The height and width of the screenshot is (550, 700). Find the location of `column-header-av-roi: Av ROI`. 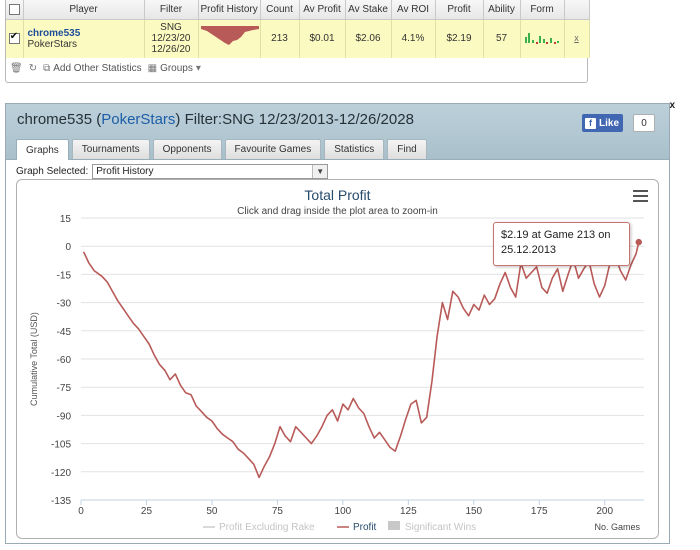

column-header-av-roi: Av ROI is located at coordinates (413, 10).